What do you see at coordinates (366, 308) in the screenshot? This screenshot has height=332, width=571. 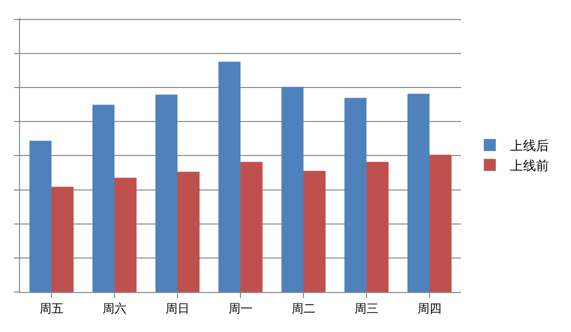 I see `x-tick-label: 周三` at bounding box center [366, 308].